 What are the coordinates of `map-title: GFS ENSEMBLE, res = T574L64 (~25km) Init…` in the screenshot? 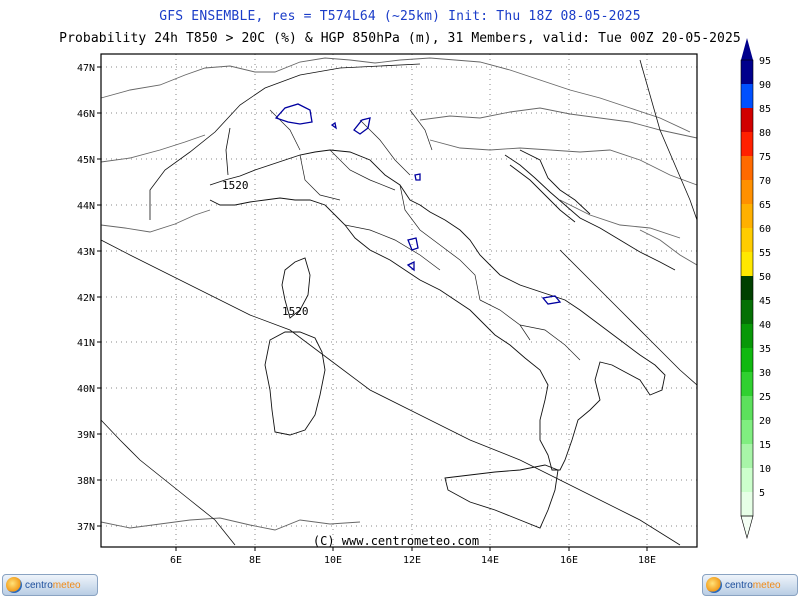 It's located at (400, 16).